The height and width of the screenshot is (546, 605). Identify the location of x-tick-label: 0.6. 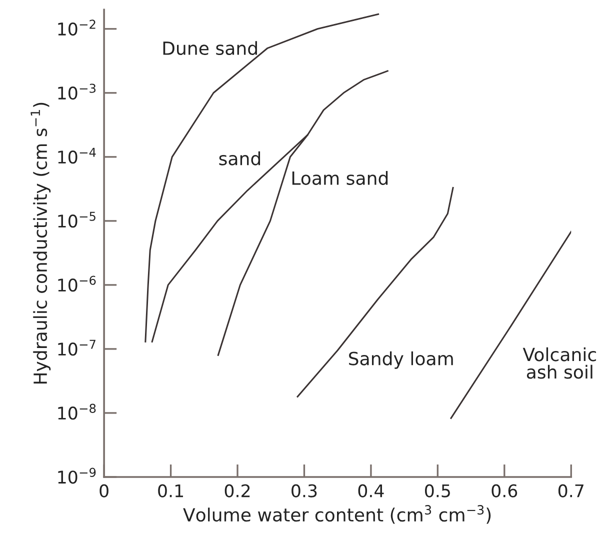
(505, 491).